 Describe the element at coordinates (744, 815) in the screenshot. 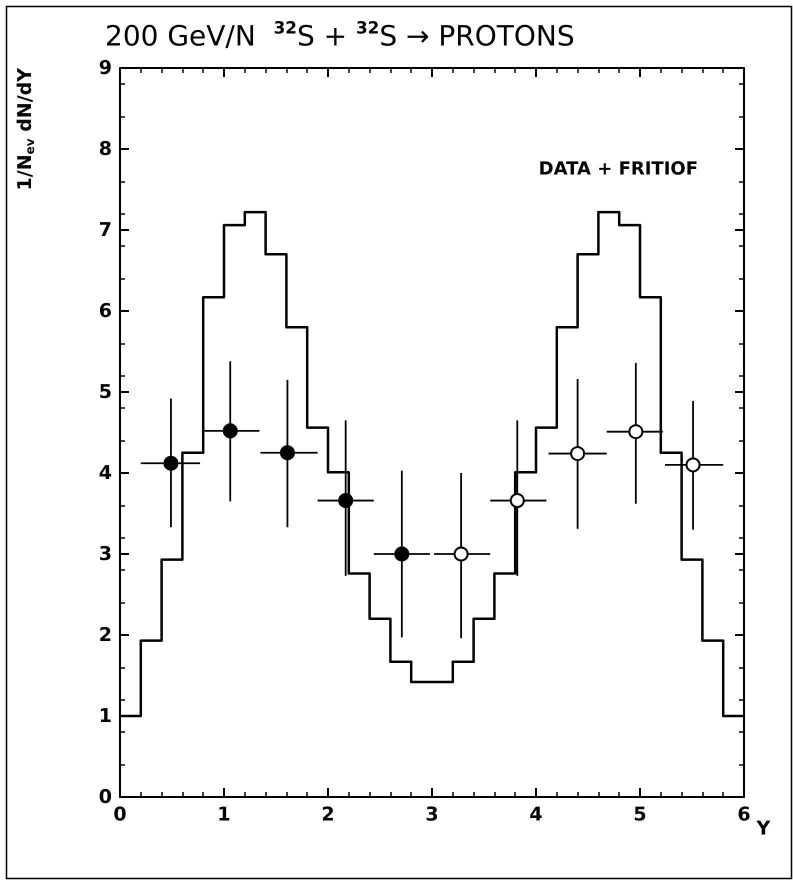

I see `x-tick-label: 6` at that location.